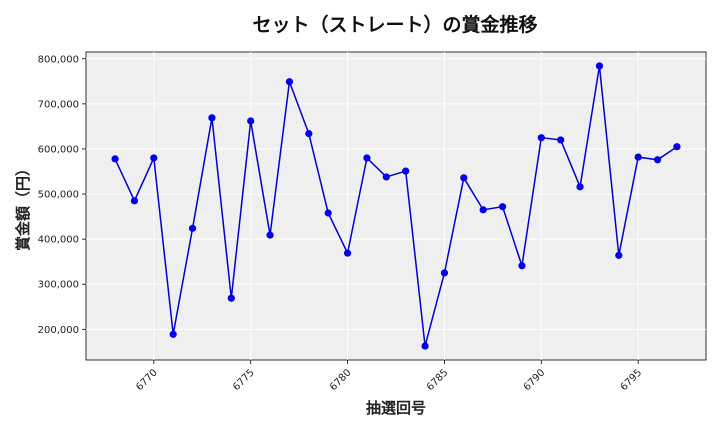  I want to click on y-tick-label: 200,000, so click(58, 330).